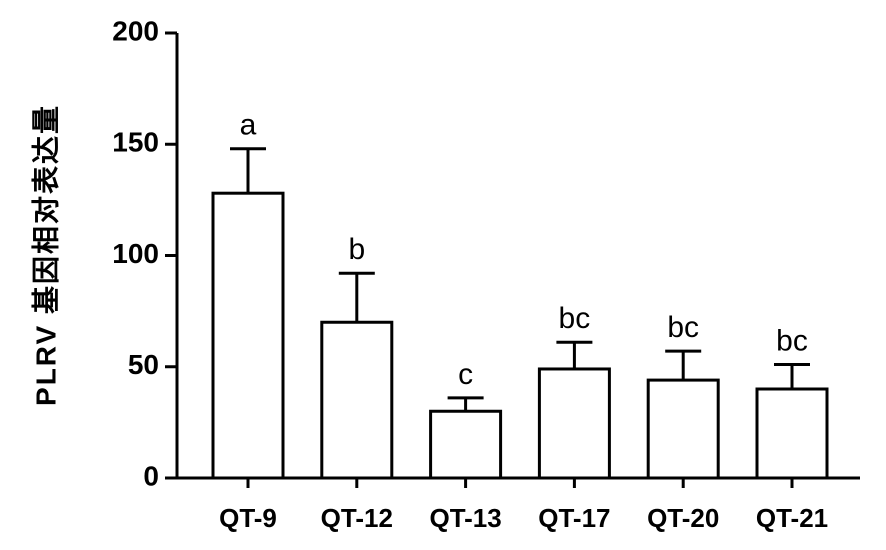  I want to click on y-tick-label: 50, so click(143, 364).